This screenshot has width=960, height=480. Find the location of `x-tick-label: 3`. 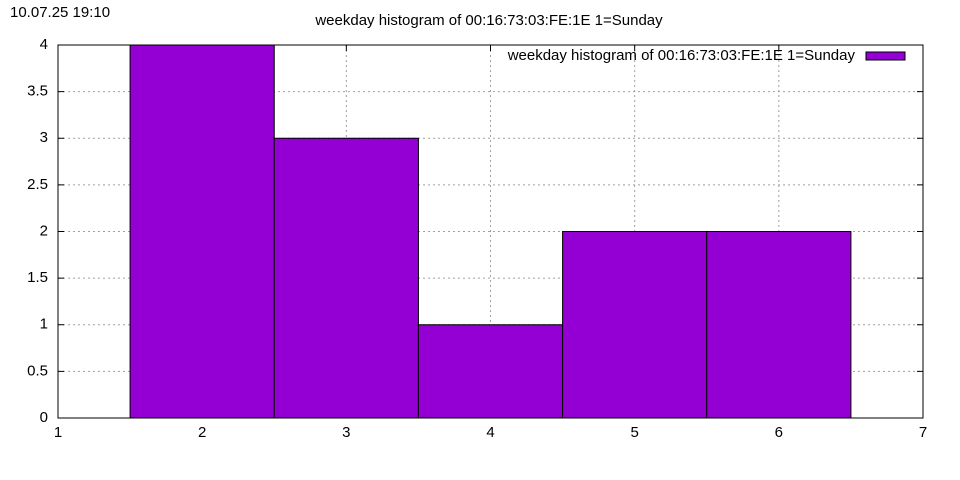

x-tick-label: 3 is located at coordinates (346, 432).